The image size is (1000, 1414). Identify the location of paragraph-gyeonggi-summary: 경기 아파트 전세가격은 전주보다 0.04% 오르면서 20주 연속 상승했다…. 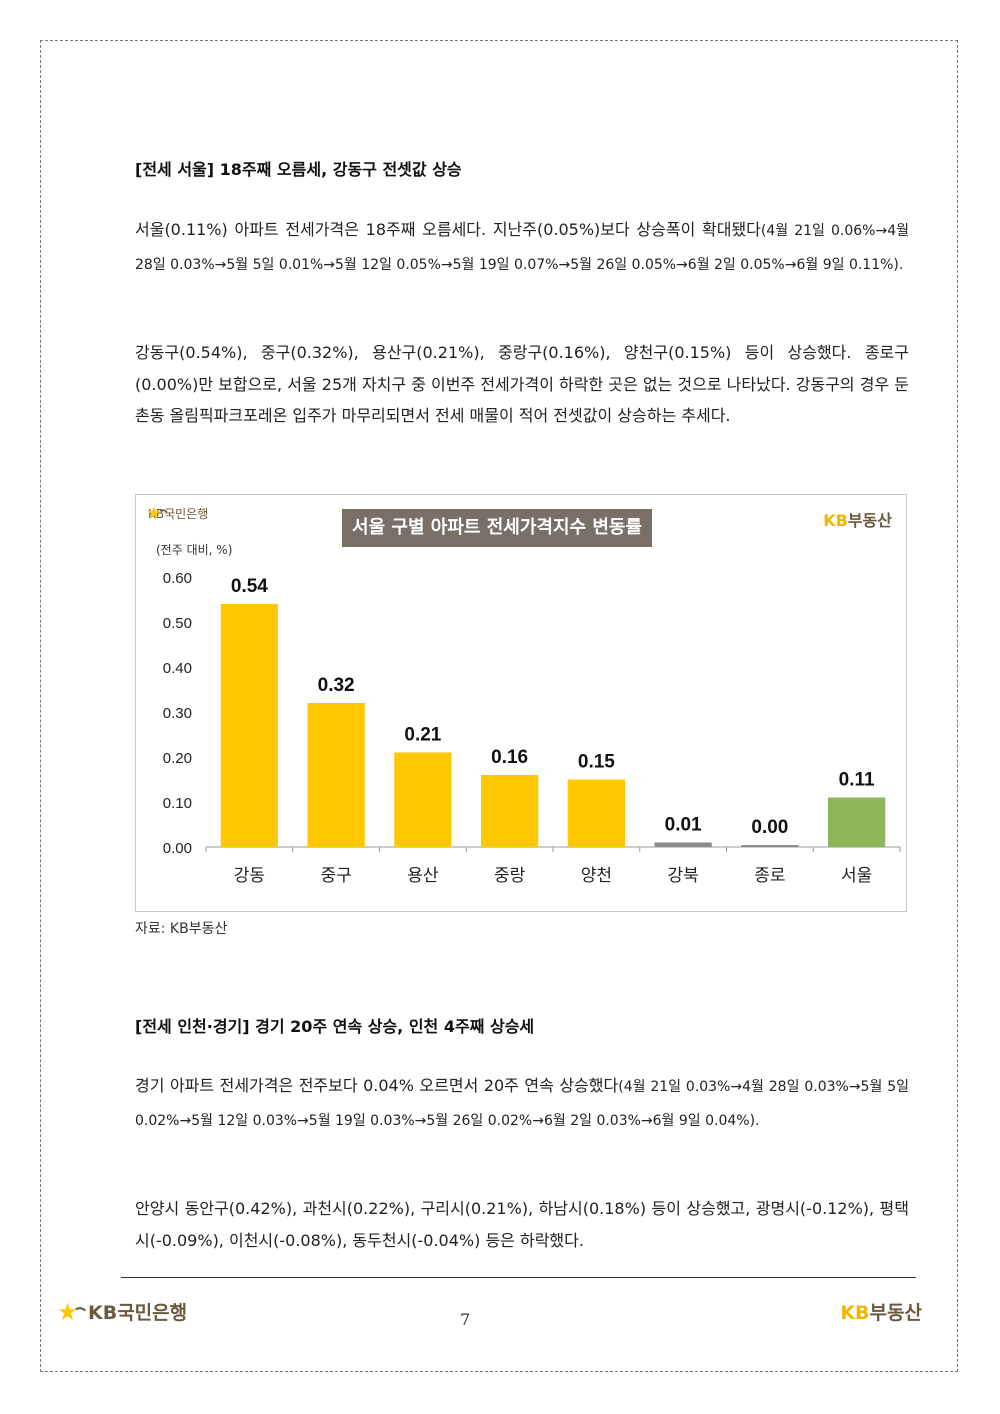
(522, 1103).